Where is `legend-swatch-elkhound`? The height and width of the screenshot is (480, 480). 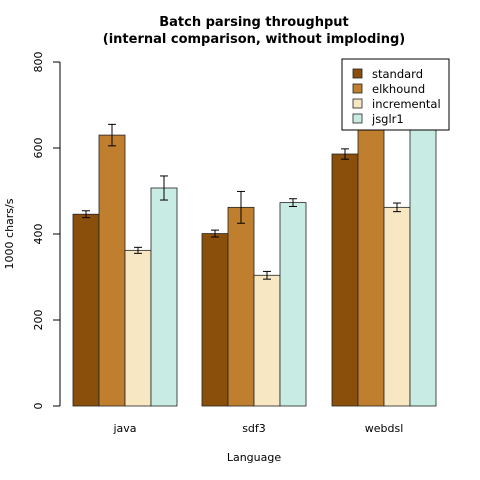 legend-swatch-elkhound is located at coordinates (357, 88).